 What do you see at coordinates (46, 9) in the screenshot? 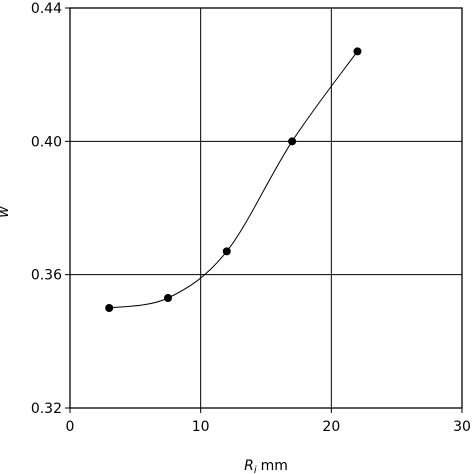
I see `y-tick-label: 0.44` at bounding box center [46, 9].